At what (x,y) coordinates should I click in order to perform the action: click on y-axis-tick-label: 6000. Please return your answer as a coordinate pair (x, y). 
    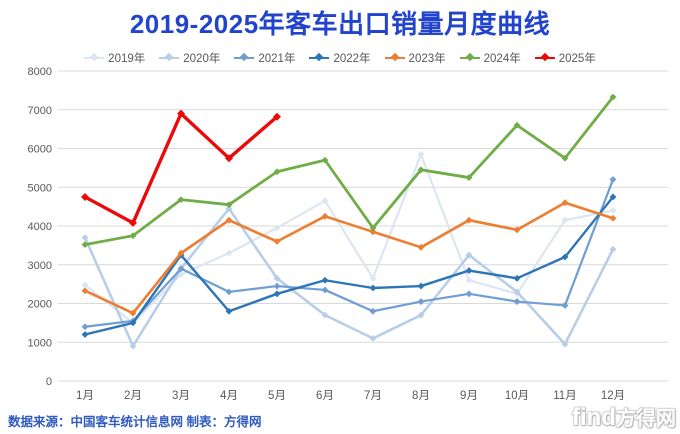
    Looking at the image, I should click on (40, 150).